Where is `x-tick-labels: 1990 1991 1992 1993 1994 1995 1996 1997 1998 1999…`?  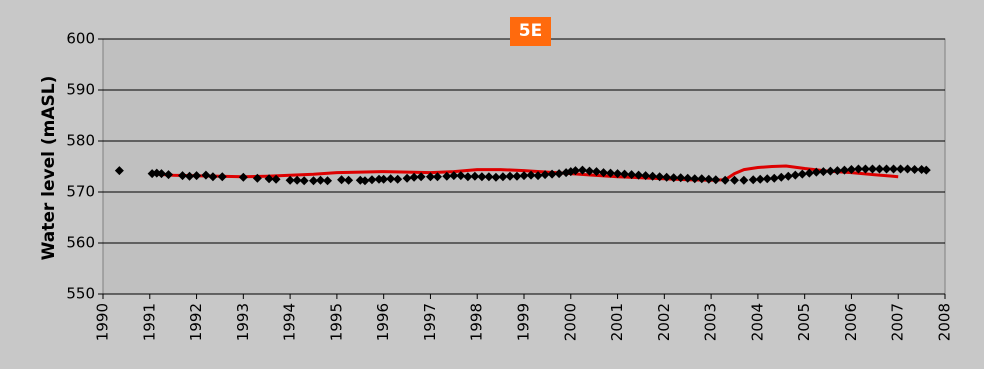
x-tick-labels: 1990 1991 1992 1993 1994 1995 1996 1997 1998 1999… is located at coordinates (524, 322).